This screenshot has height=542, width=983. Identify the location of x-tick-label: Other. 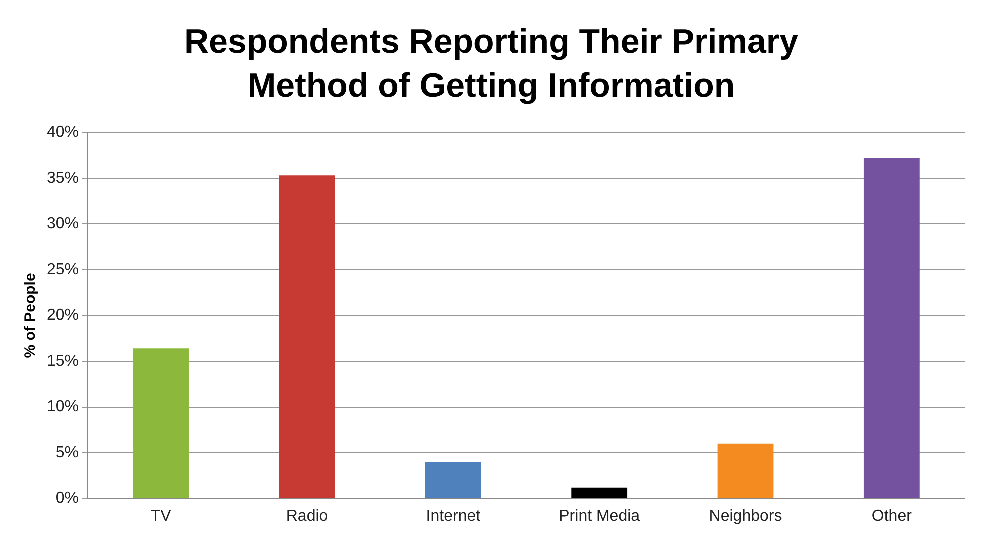
(892, 516).